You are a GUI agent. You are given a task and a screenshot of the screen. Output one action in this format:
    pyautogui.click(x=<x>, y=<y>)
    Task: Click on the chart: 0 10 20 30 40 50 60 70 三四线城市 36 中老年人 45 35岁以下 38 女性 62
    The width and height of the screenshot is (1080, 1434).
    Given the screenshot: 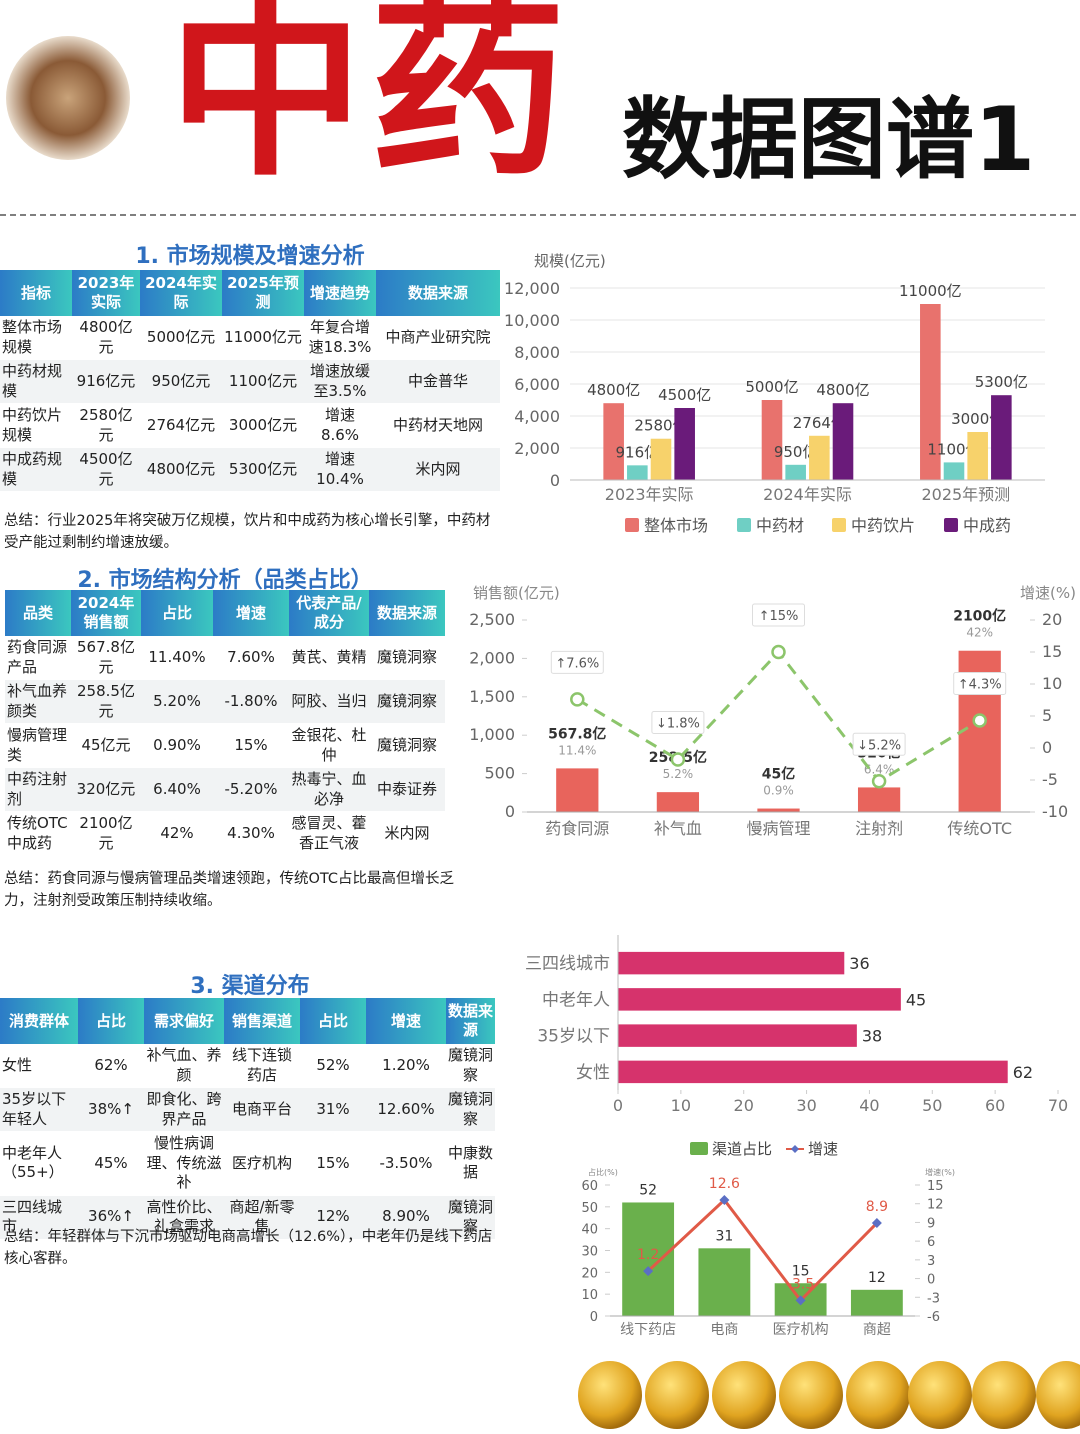 What is the action you would take?
    pyautogui.click(x=796, y=1025)
    